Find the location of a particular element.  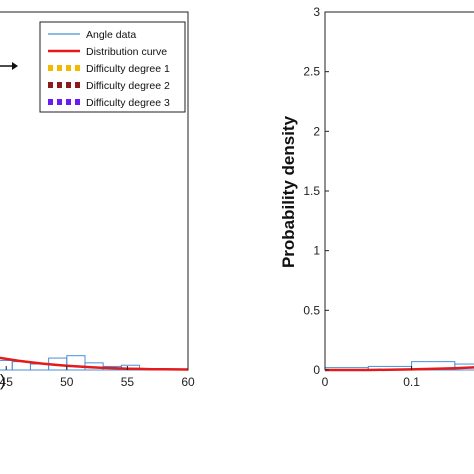

panel-label-fragment: ) is located at coordinates (3, 380).